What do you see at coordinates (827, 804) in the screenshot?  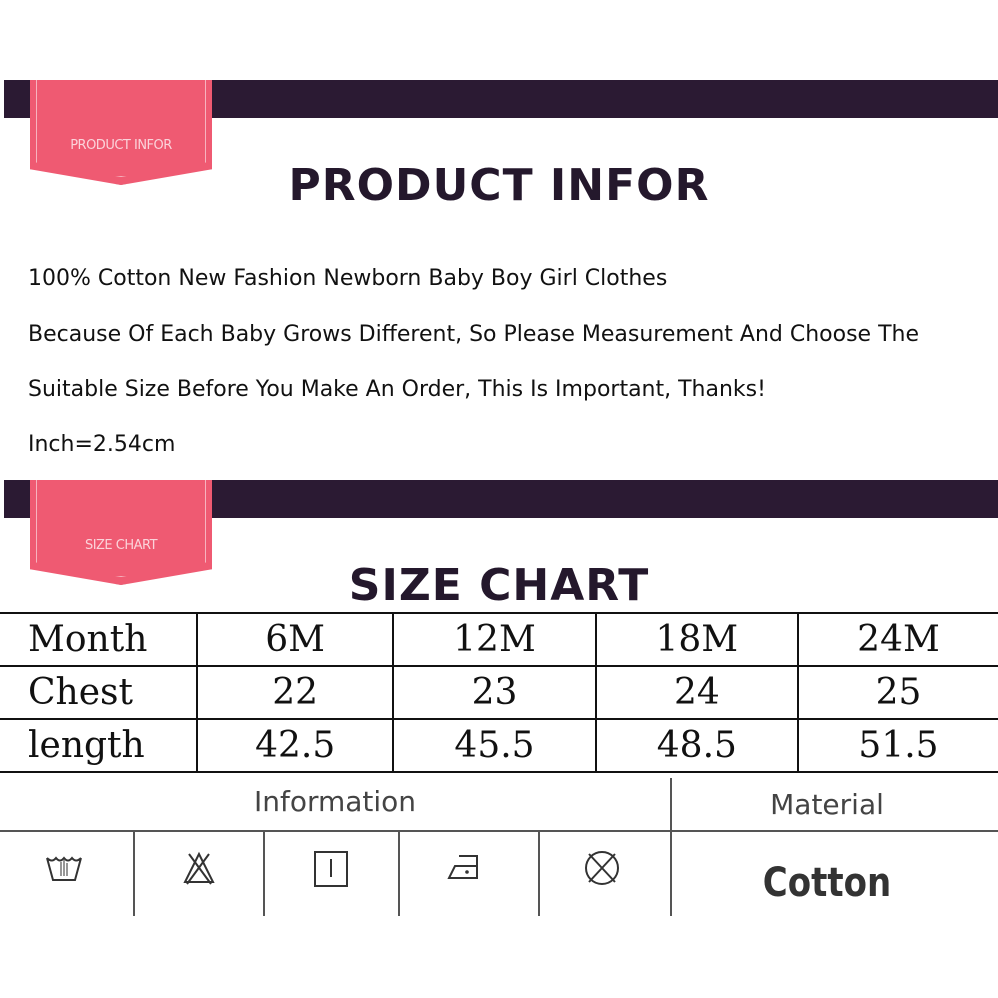 I see `material-label: Material` at bounding box center [827, 804].